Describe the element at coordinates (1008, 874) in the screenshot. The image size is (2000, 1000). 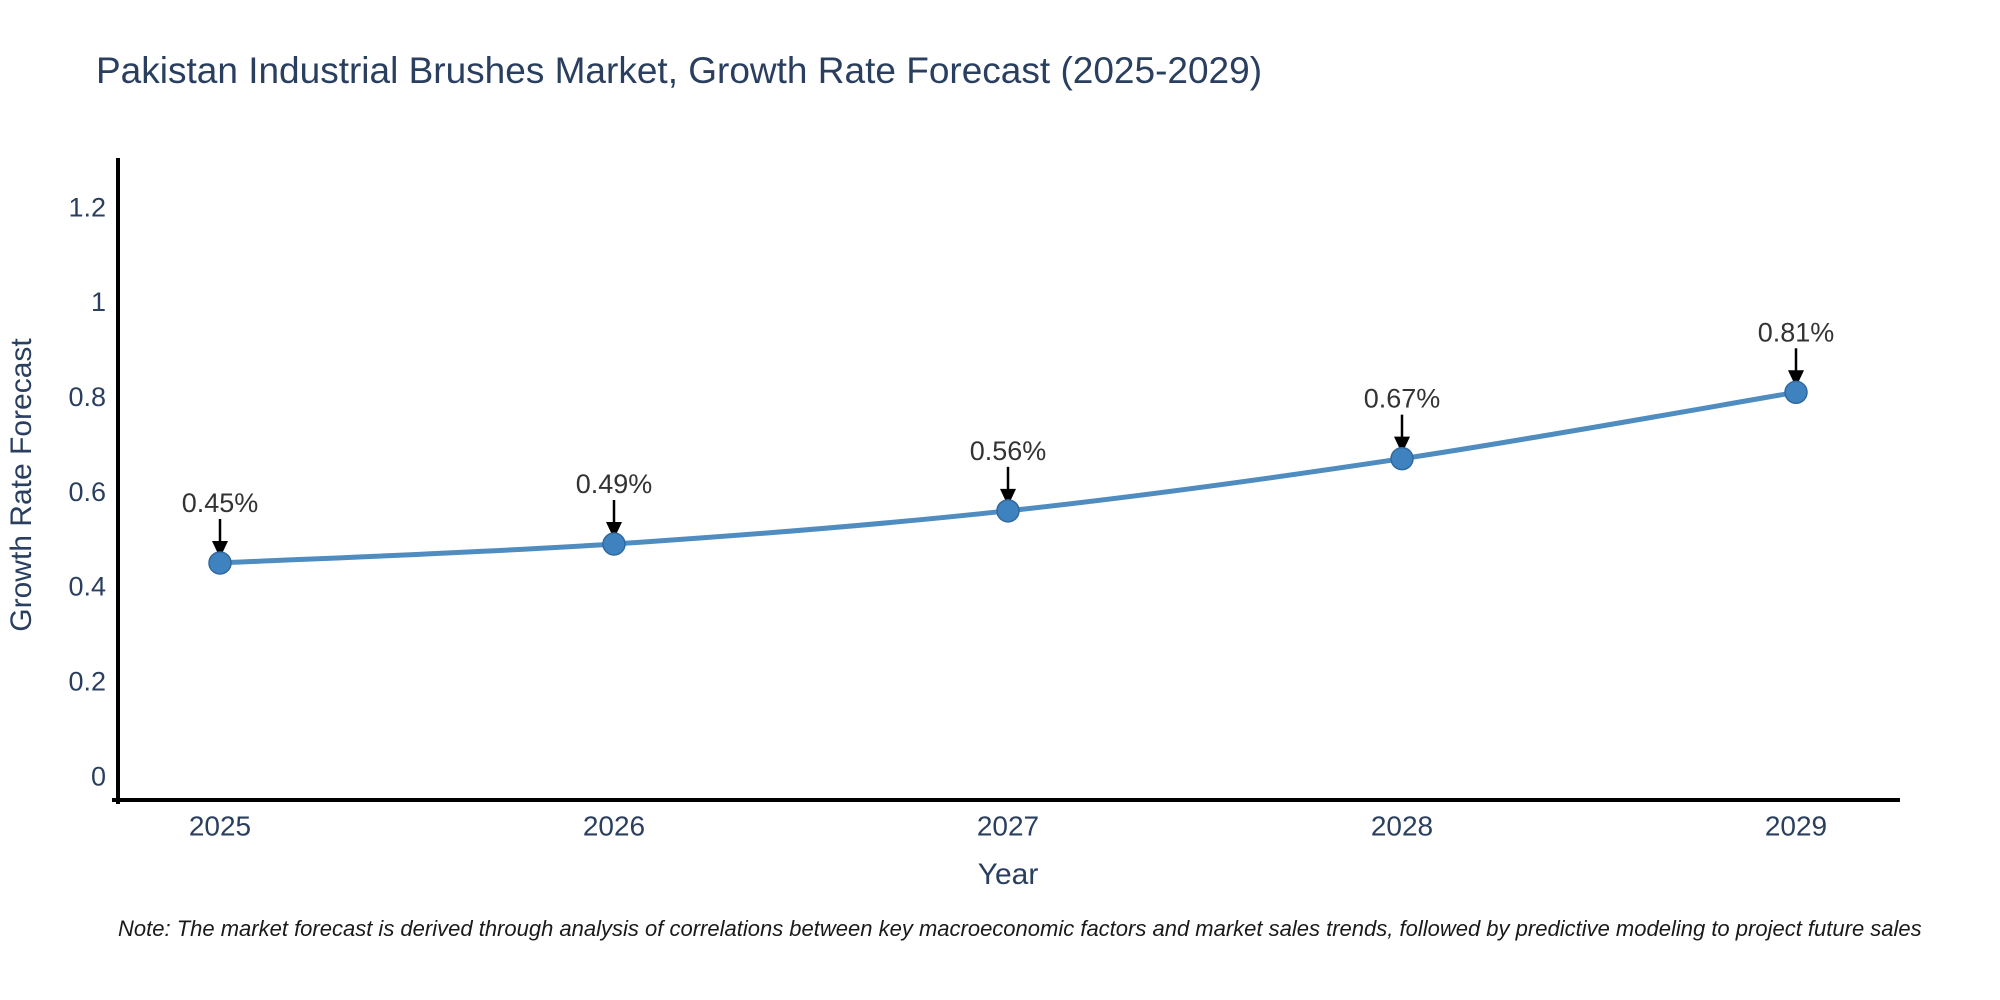
I see `x-axis-title: Year` at that location.